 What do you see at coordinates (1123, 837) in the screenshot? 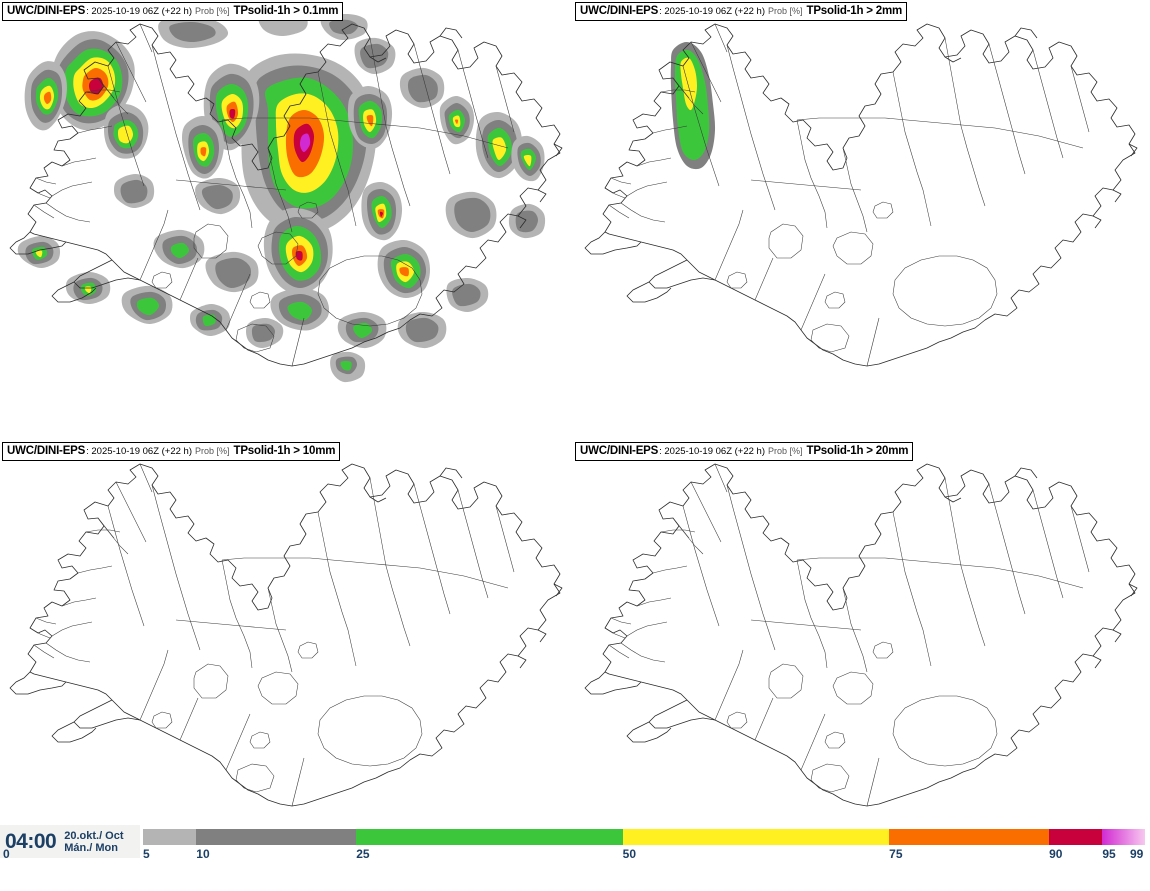
I see `colorbar-band-magenta` at bounding box center [1123, 837].